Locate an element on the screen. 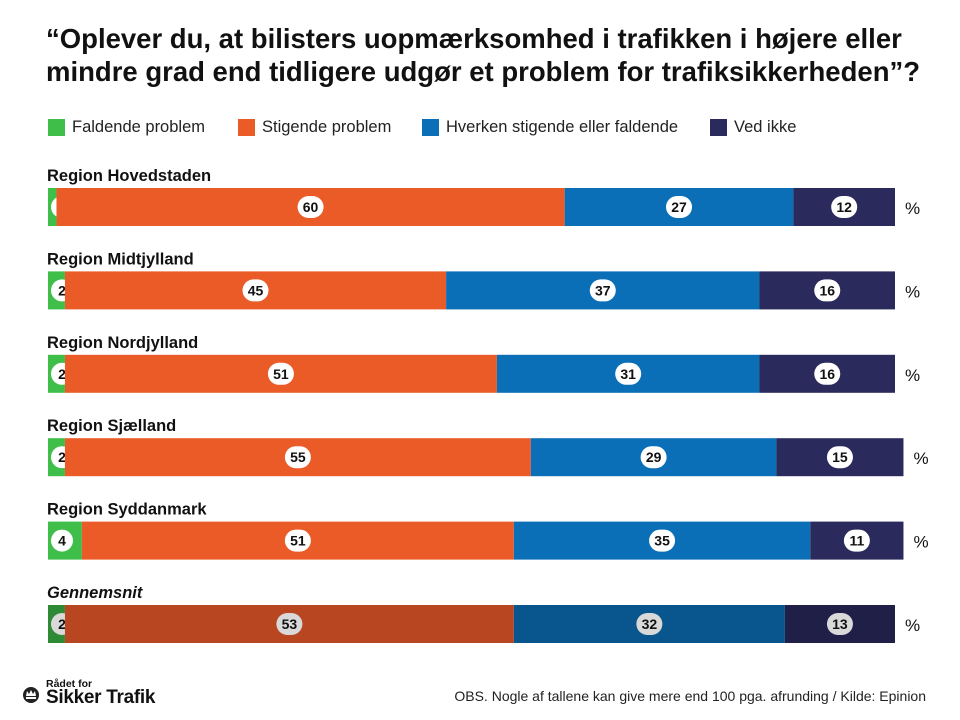 This screenshot has width=960, height=720. data-label: 4 is located at coordinates (62, 541).